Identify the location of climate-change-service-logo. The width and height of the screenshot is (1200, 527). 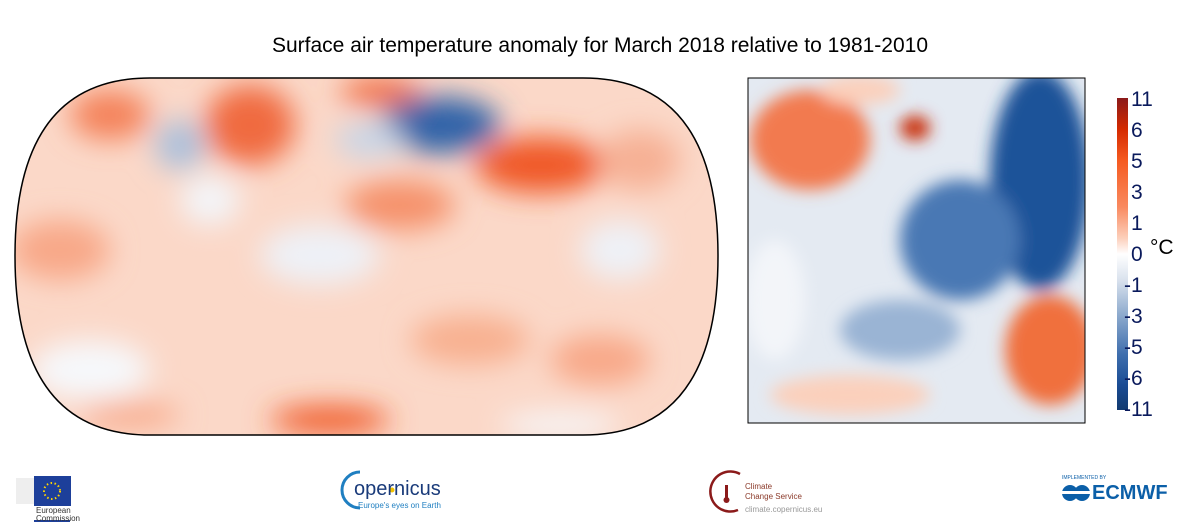
(725, 491).